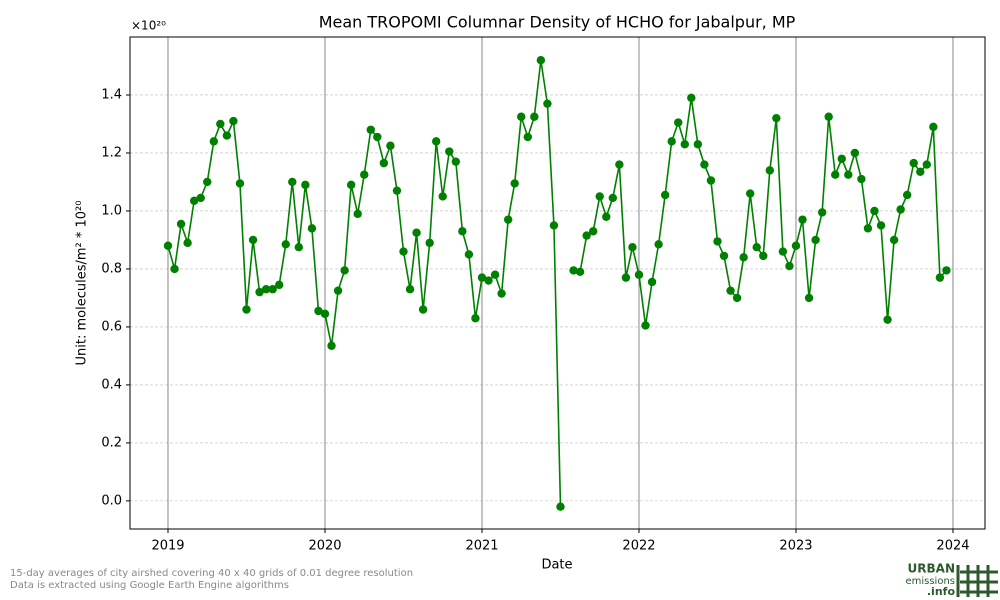  I want to click on y-tick-label: 0.0, so click(111, 500).